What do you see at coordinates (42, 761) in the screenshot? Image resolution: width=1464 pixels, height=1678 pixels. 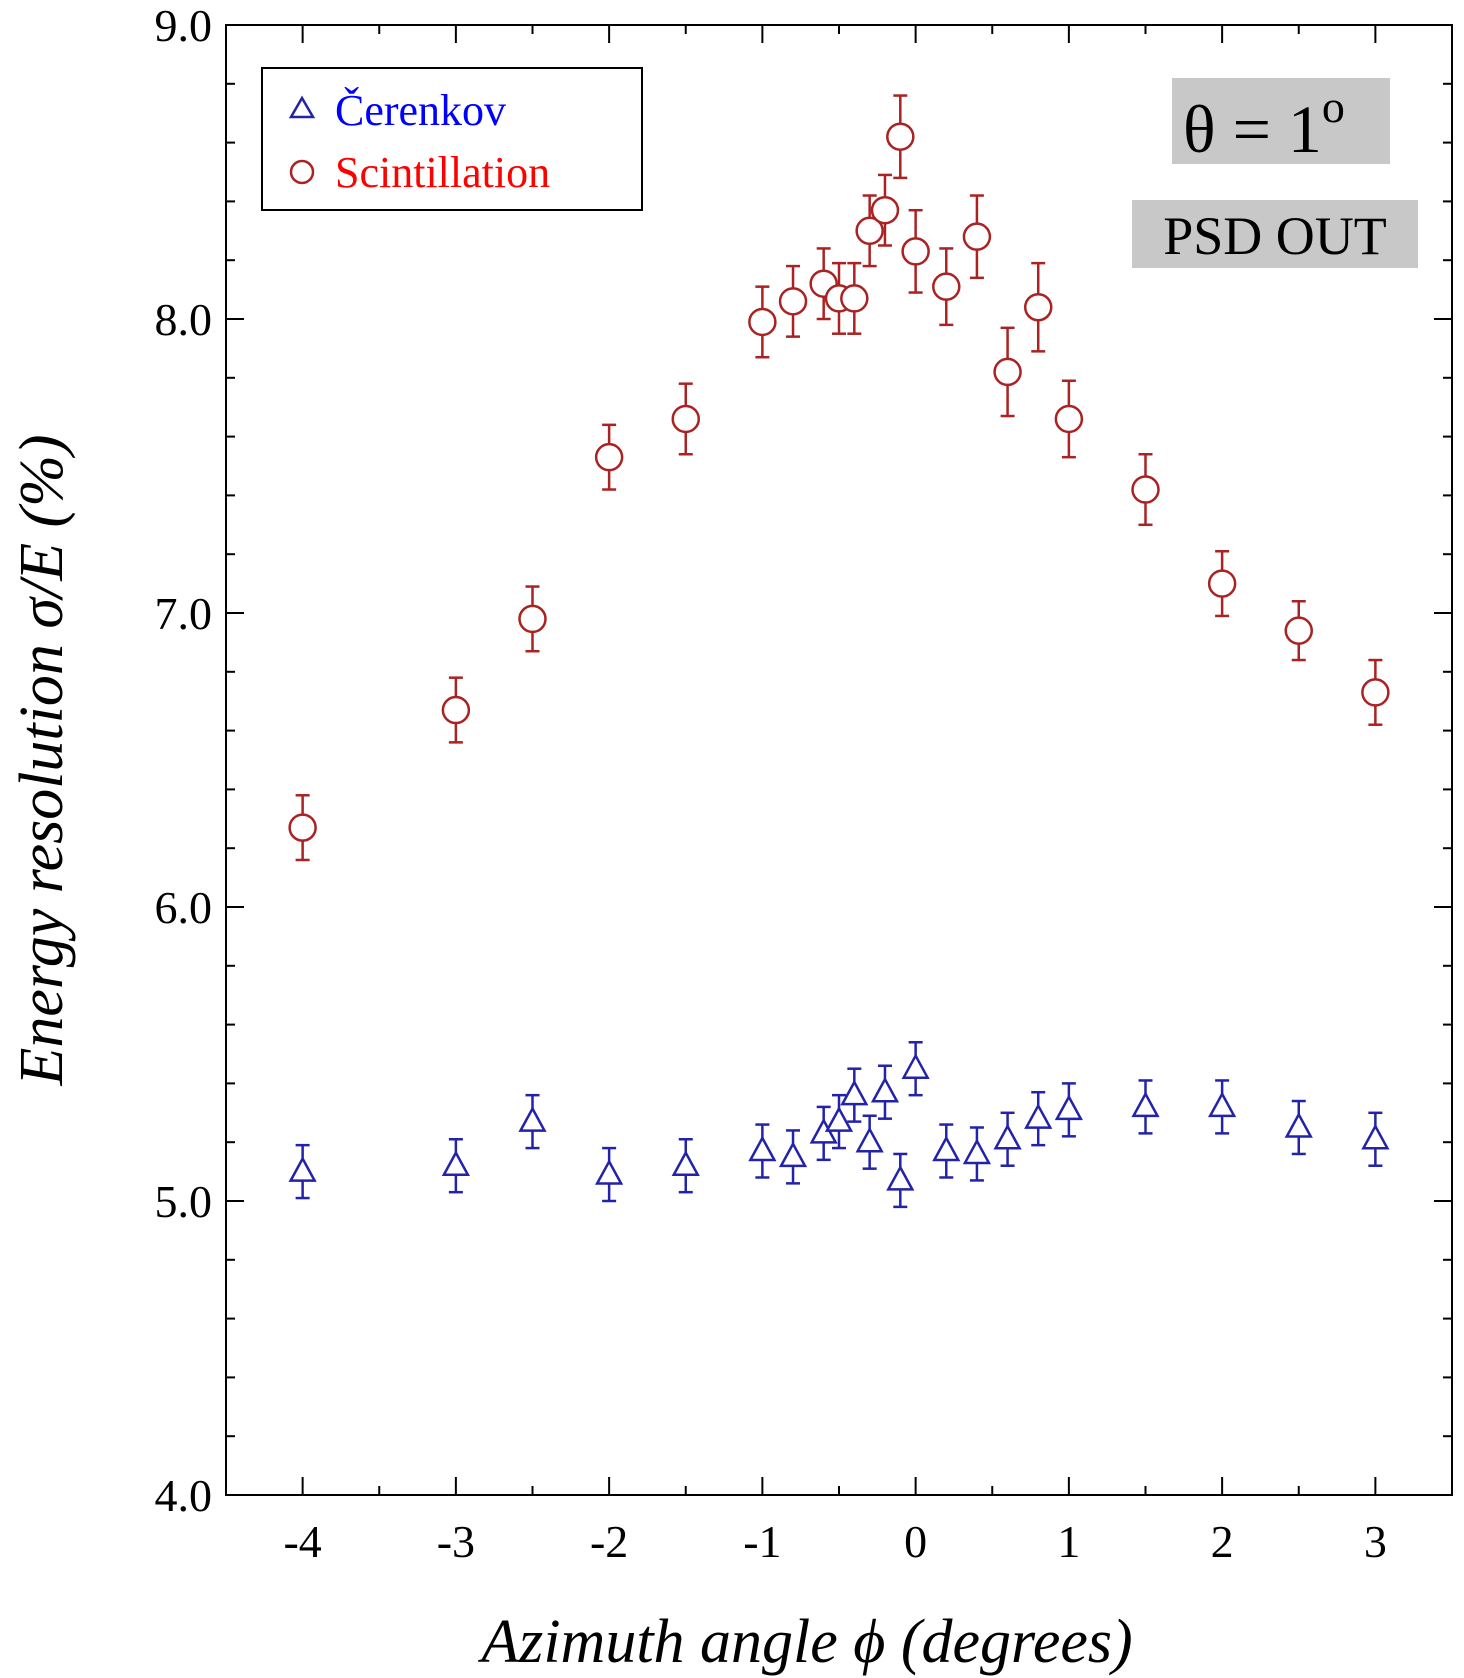 I see `y-axis-title: Energy resolution σ/E (%)` at bounding box center [42, 761].